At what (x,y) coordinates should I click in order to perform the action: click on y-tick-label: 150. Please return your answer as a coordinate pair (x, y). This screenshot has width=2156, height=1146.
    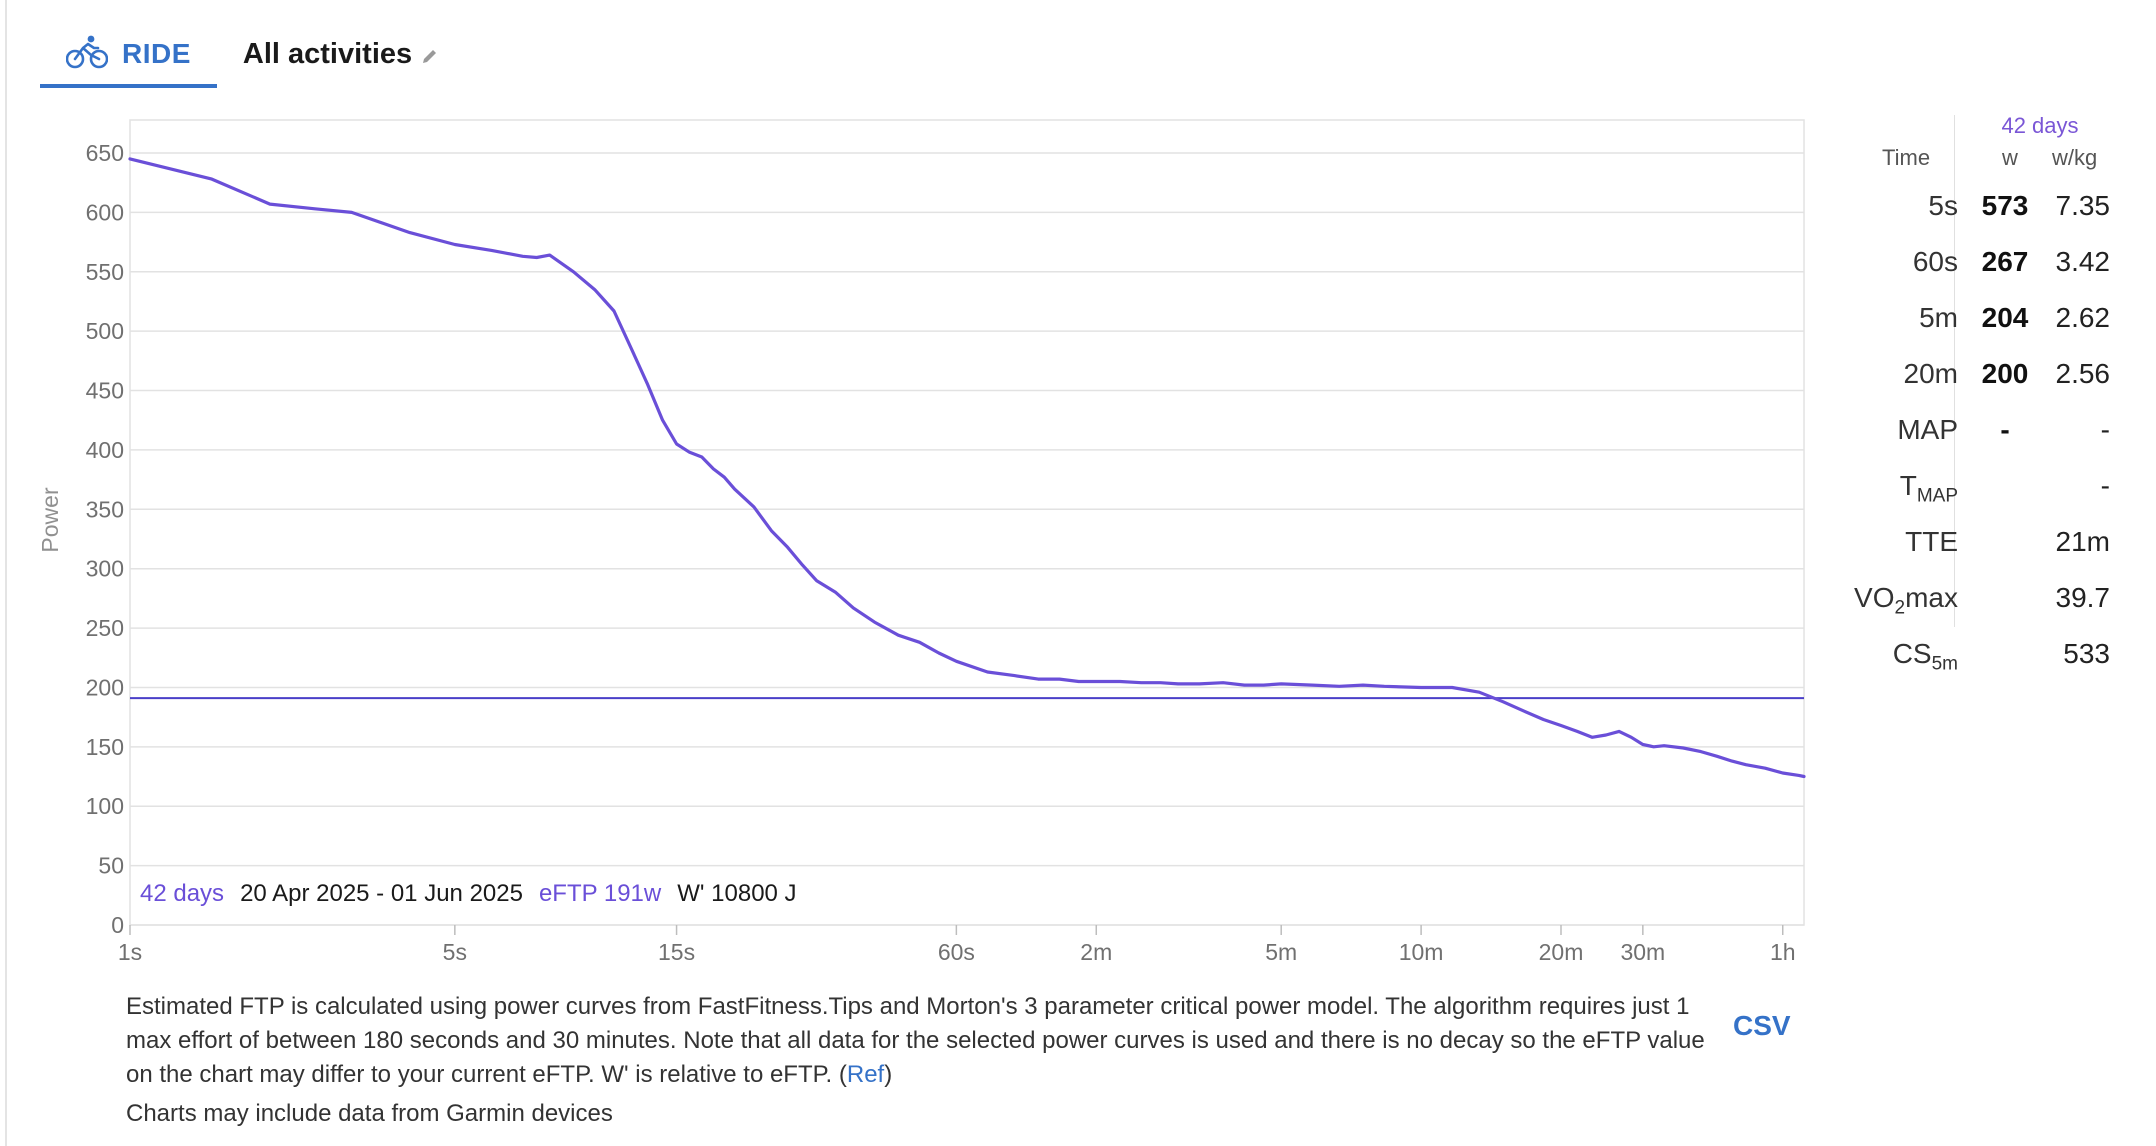
    Looking at the image, I should click on (105, 747).